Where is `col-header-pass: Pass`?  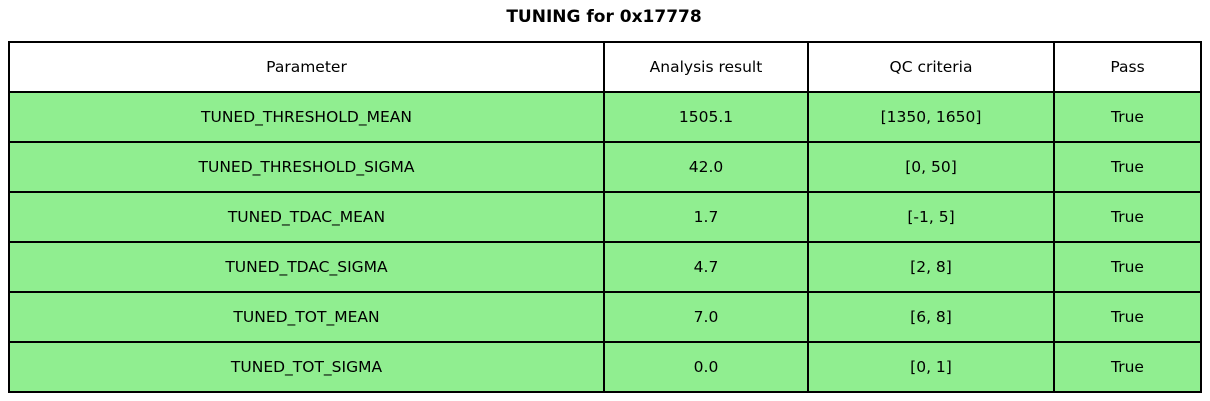 col-header-pass: Pass is located at coordinates (1127, 67).